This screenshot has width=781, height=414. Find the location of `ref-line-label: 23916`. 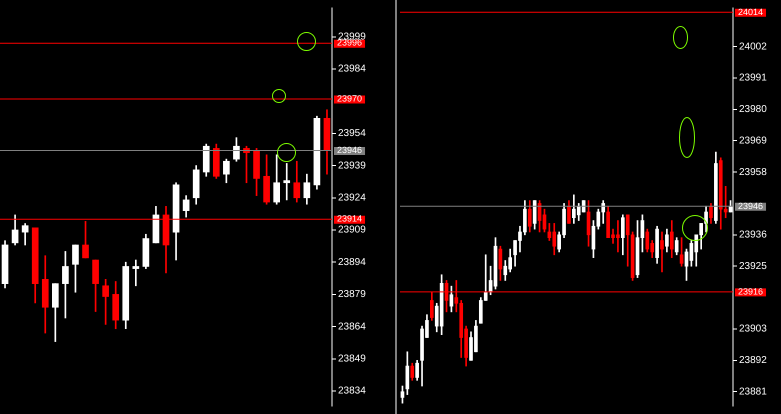

ref-line-label: 23916 is located at coordinates (751, 291).